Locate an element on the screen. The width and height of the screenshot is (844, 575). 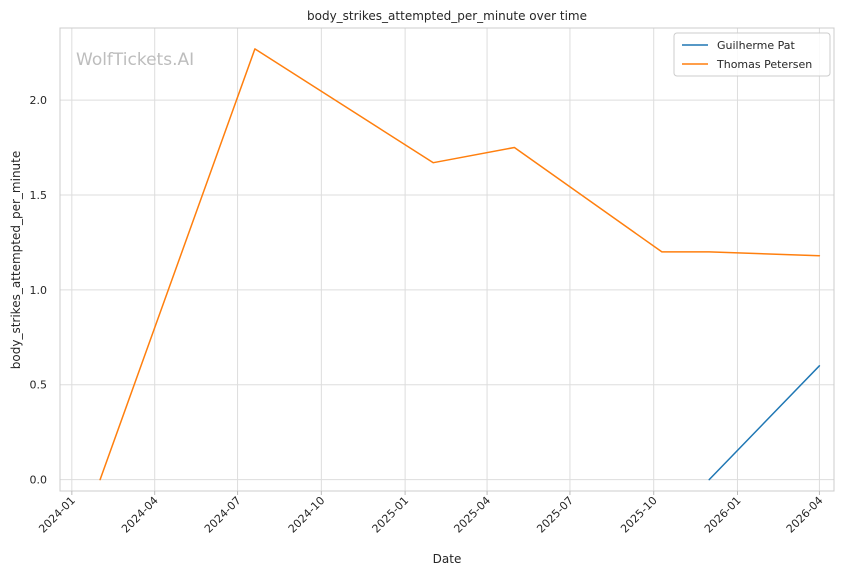
y-tick-label: 1.5 is located at coordinates (39, 195).